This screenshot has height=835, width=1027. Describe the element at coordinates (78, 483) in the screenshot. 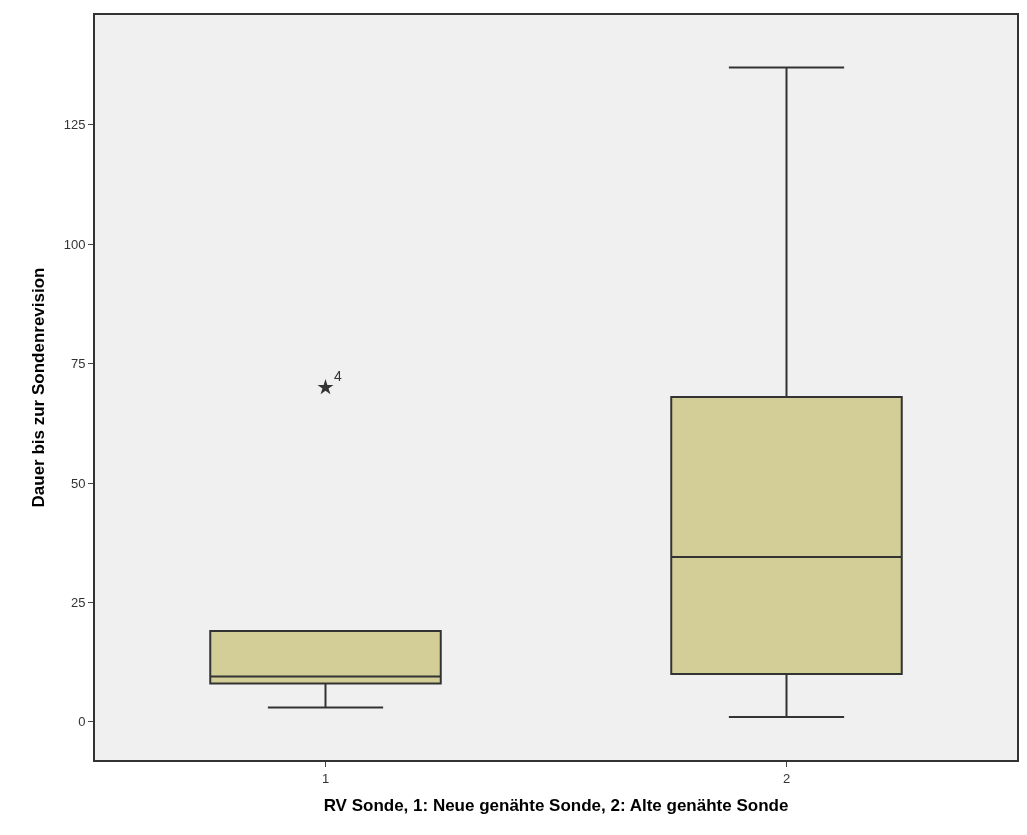

I see `y-tick-label: 50` at that location.